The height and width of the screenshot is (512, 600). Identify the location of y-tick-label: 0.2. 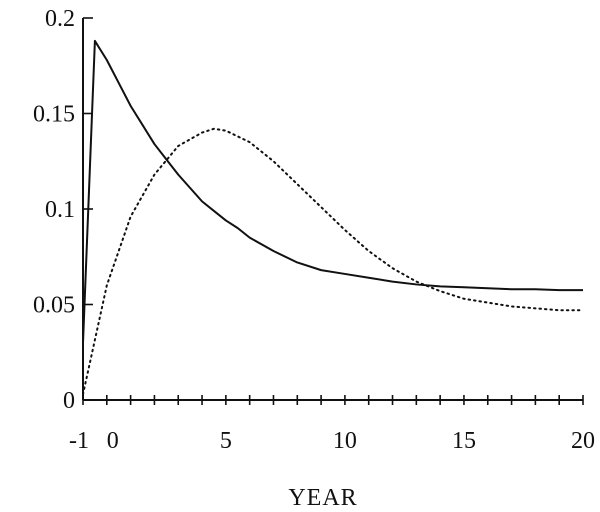
(60, 19).